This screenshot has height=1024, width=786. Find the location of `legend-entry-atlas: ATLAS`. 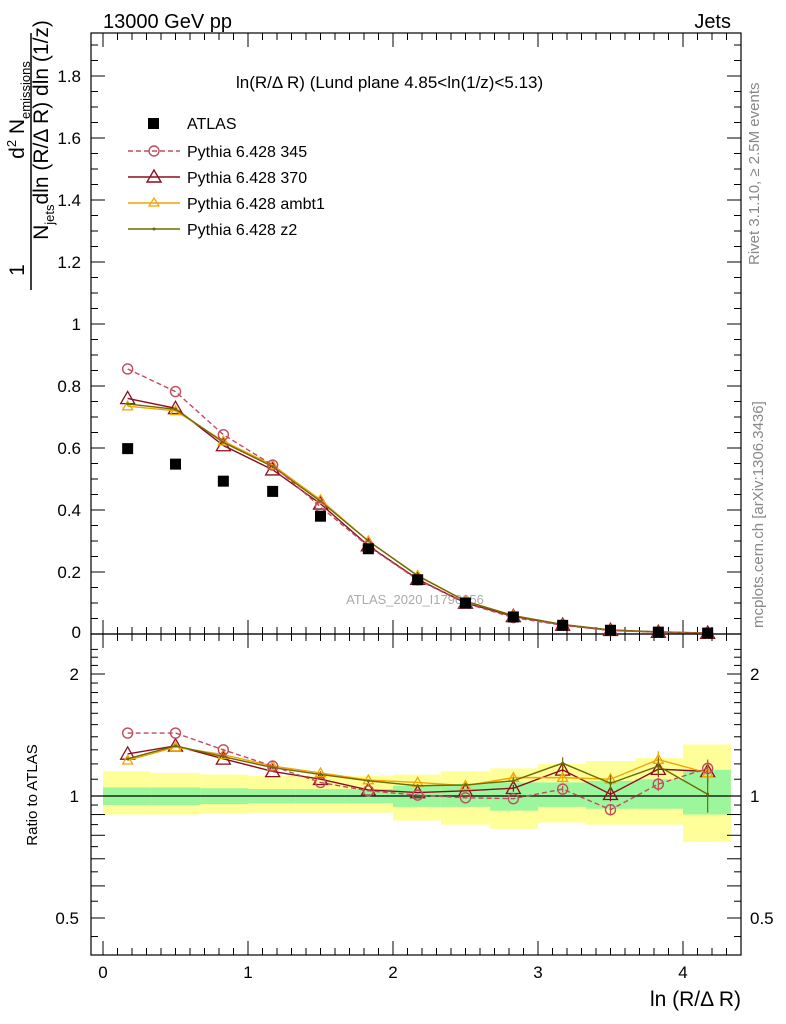

legend-entry-atlas: ATLAS is located at coordinates (192, 124).